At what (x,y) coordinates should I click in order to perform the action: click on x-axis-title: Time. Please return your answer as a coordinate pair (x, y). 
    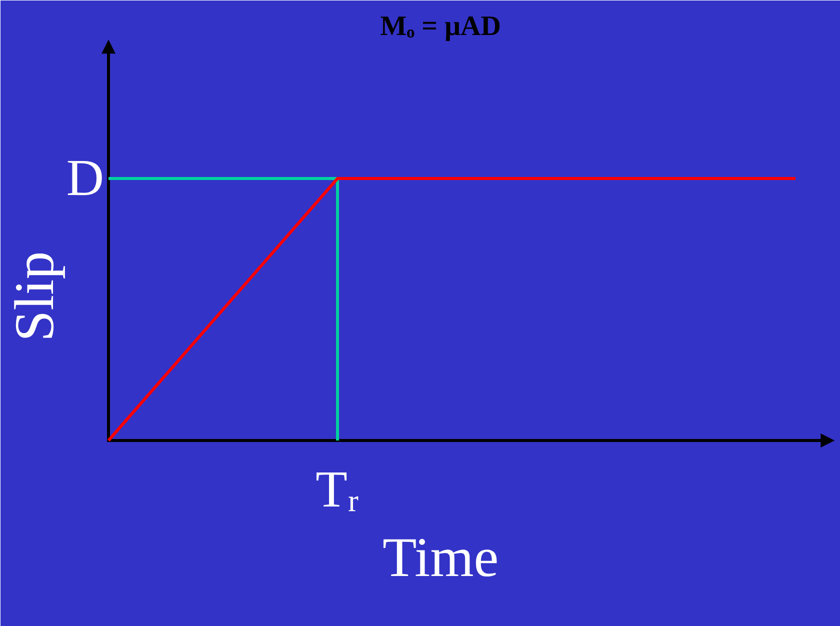
    Looking at the image, I should click on (440, 557).